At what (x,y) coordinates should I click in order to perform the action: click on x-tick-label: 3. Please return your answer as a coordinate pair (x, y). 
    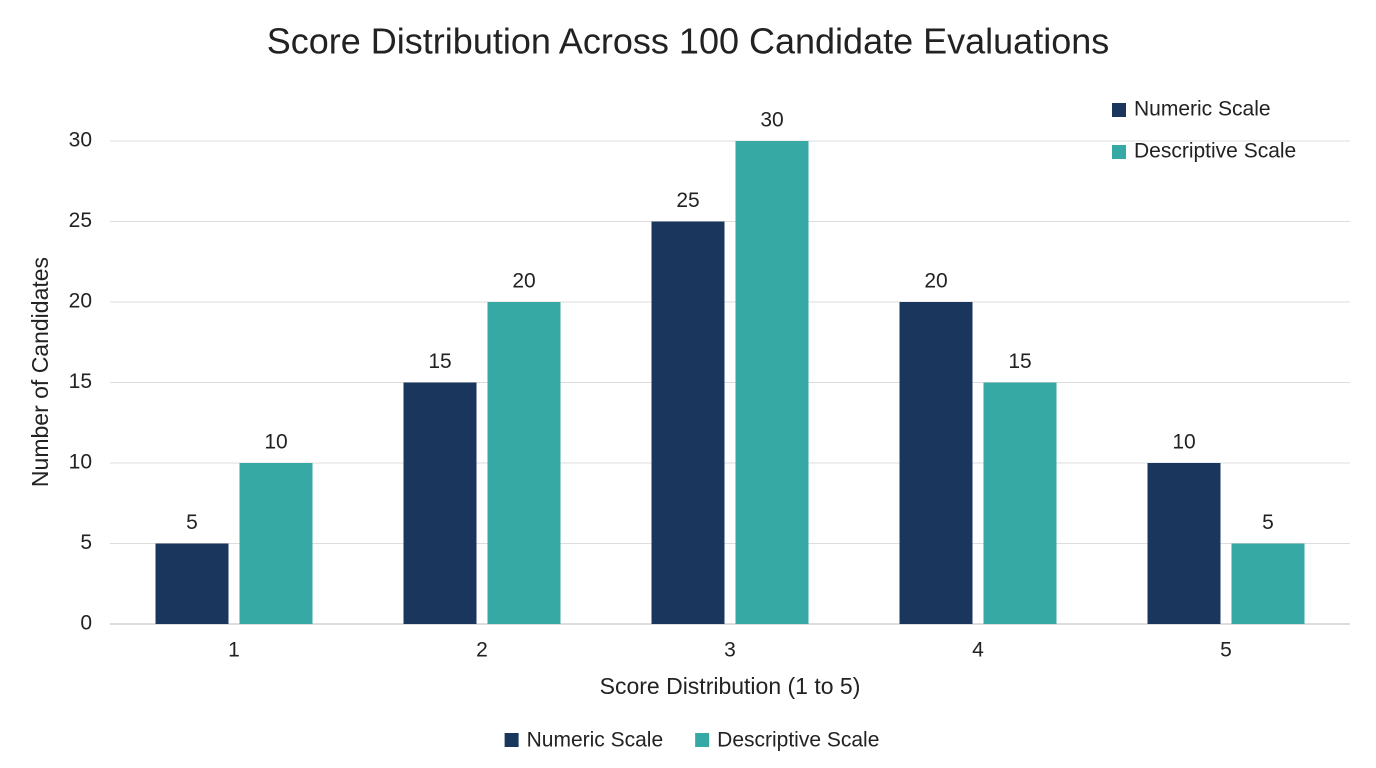
    Looking at the image, I should click on (730, 650).